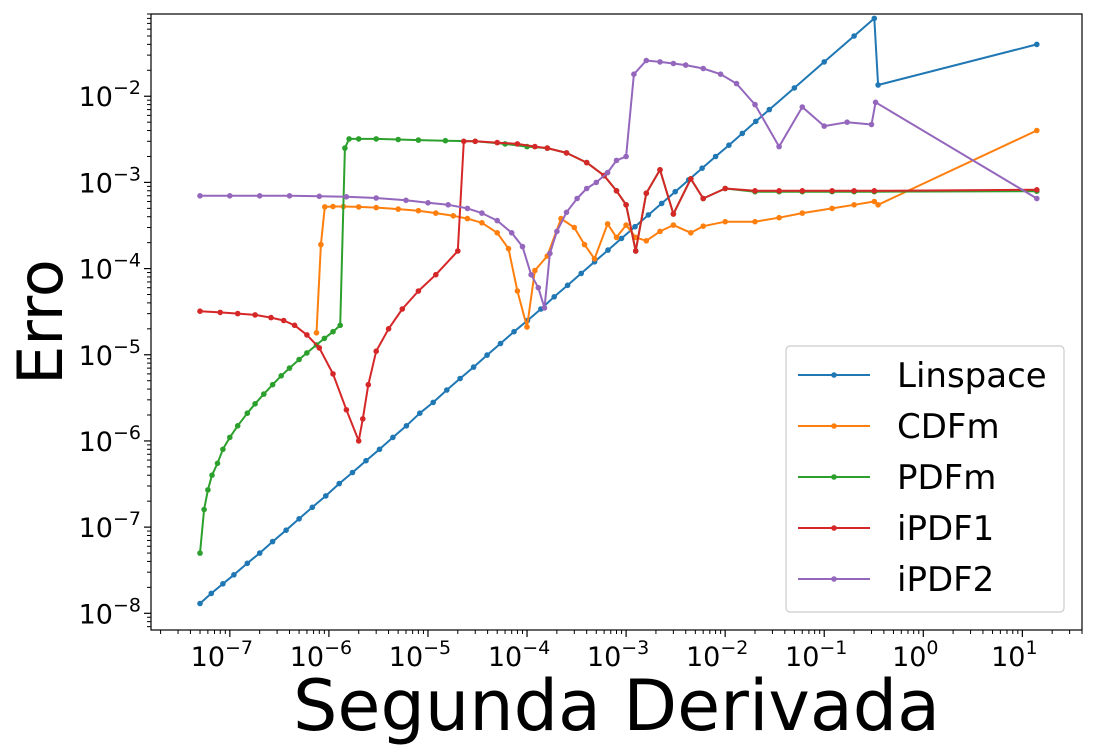  What do you see at coordinates (1014, 655) in the screenshot?
I see `x-tick-label: 10¹` at bounding box center [1014, 655].